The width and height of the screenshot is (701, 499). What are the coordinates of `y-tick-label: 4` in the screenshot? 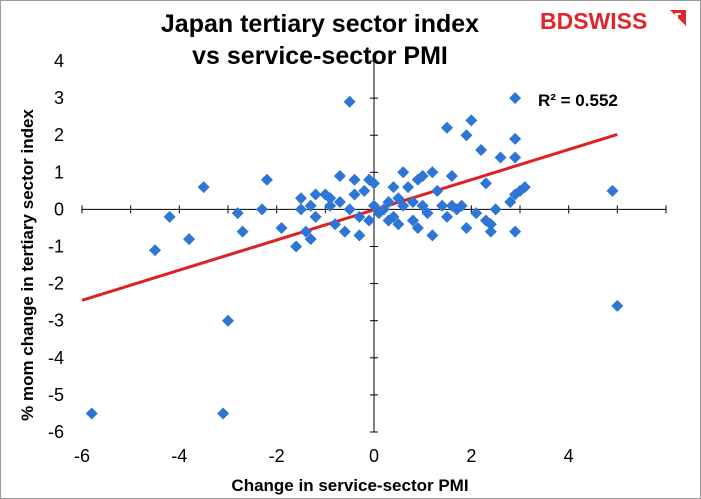 It's located at (59, 61).